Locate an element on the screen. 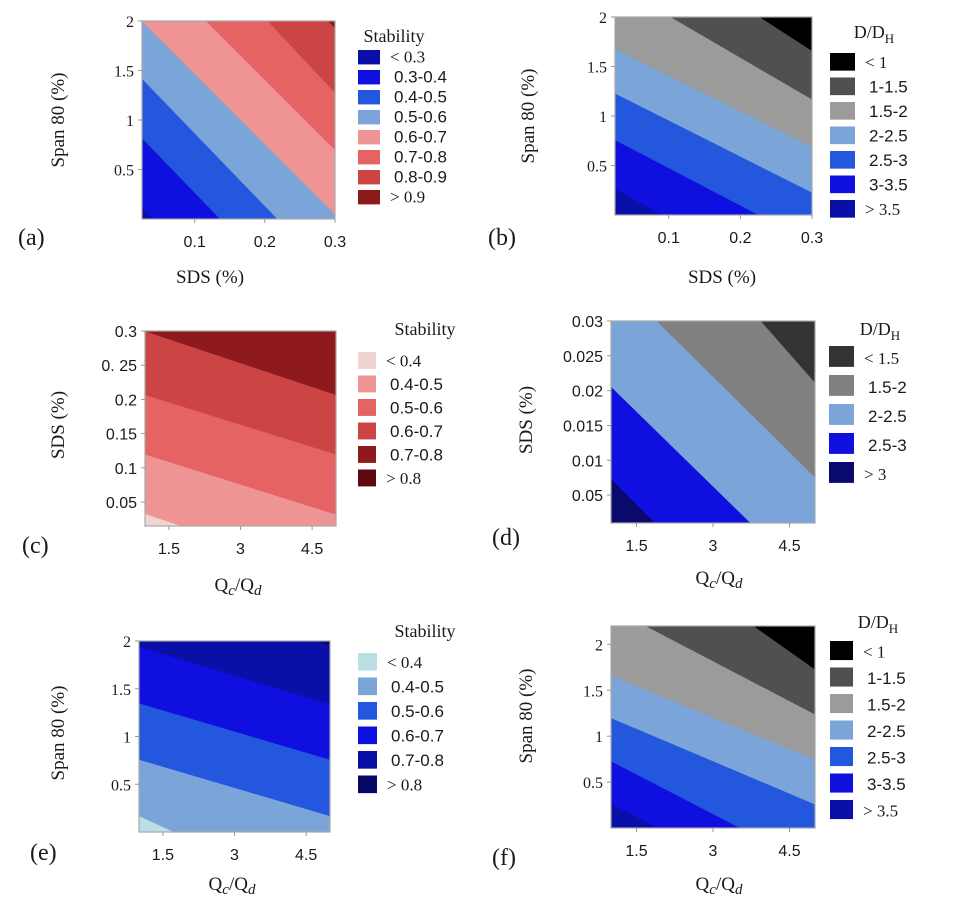 The height and width of the screenshot is (914, 955). panel-label: (b) is located at coordinates (502, 238).